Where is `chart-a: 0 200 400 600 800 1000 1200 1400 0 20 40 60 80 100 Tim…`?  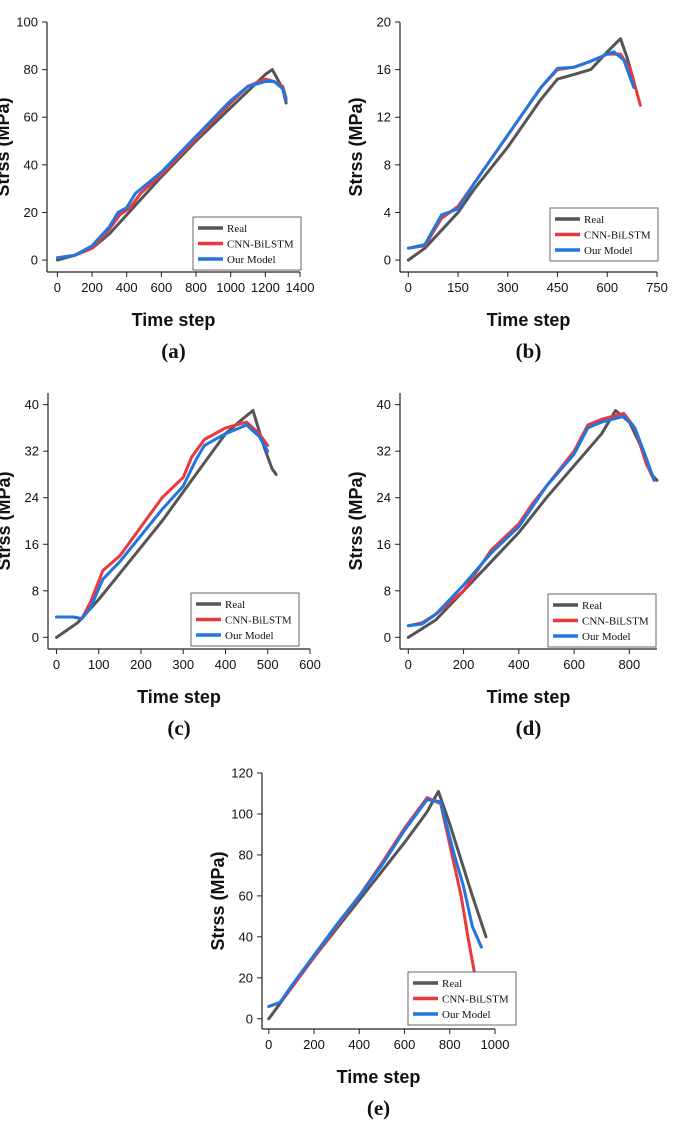
chart-a: 0 200 400 600 800 1000 1200 1400 0 20 40 60 80 100 Tim… is located at coordinates (157, 189).